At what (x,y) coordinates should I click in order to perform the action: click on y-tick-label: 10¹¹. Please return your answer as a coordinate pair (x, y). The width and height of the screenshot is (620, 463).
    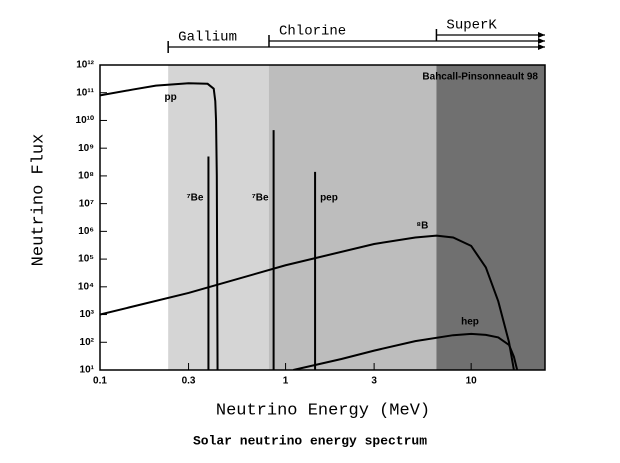
    Looking at the image, I should click on (85, 92).